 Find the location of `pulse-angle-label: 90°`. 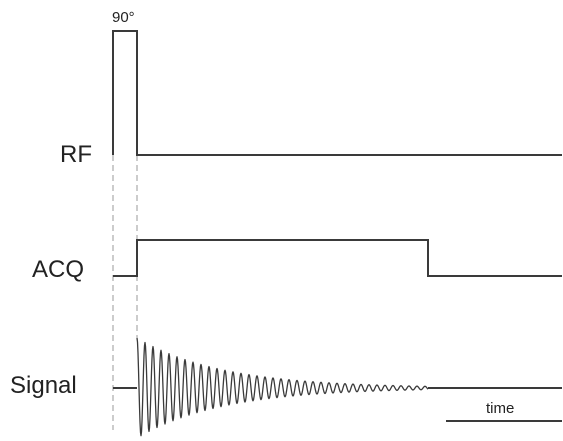

pulse-angle-label: 90° is located at coordinates (123, 17).